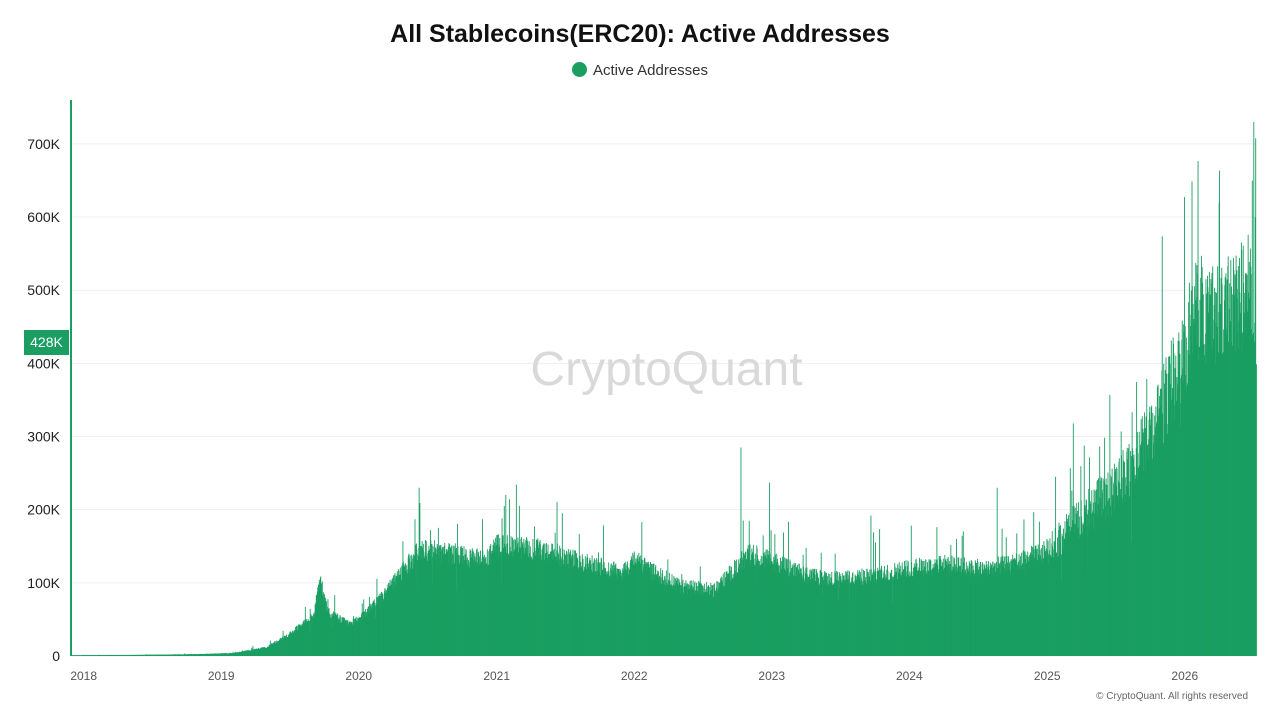 The width and height of the screenshot is (1280, 720). Describe the element at coordinates (1184, 676) in the screenshot. I see `x-tick-label: 2026` at that location.